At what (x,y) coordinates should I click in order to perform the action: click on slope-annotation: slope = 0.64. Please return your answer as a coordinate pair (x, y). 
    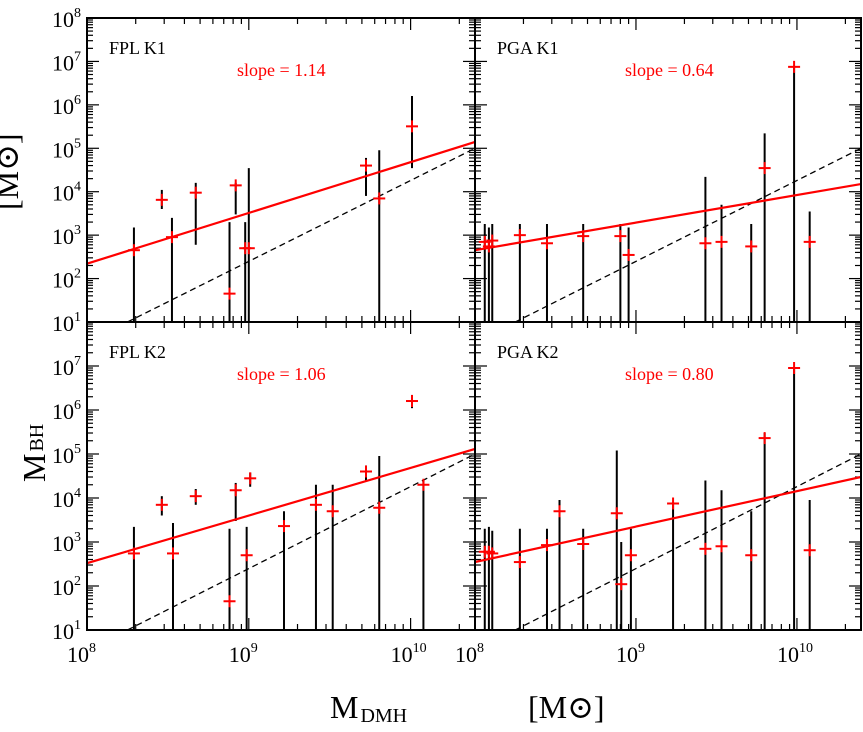
    Looking at the image, I should click on (669, 70).